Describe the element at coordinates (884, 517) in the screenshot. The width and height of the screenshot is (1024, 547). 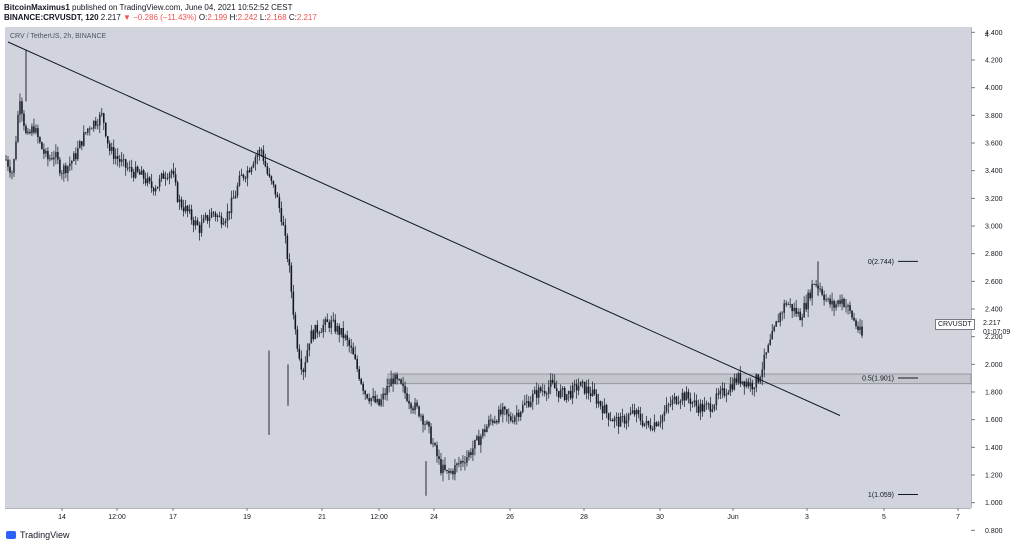
I see `x-tick-label: 5` at that location.